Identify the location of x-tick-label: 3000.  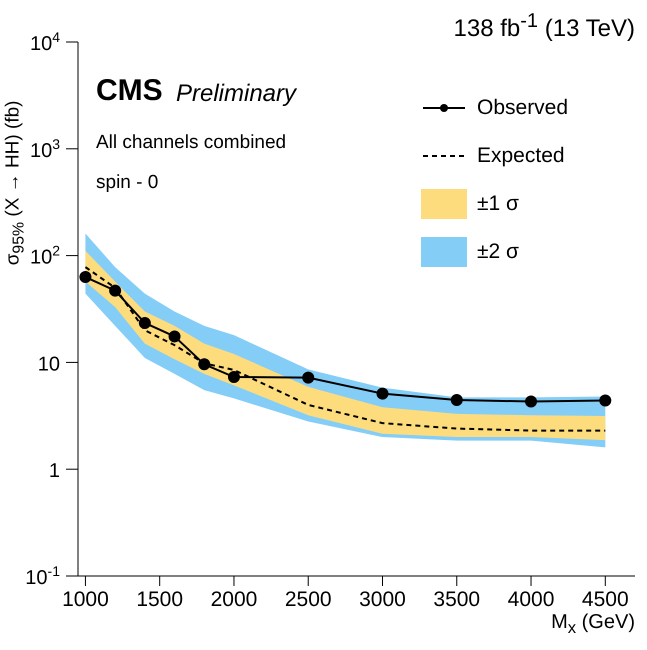
(382, 599).